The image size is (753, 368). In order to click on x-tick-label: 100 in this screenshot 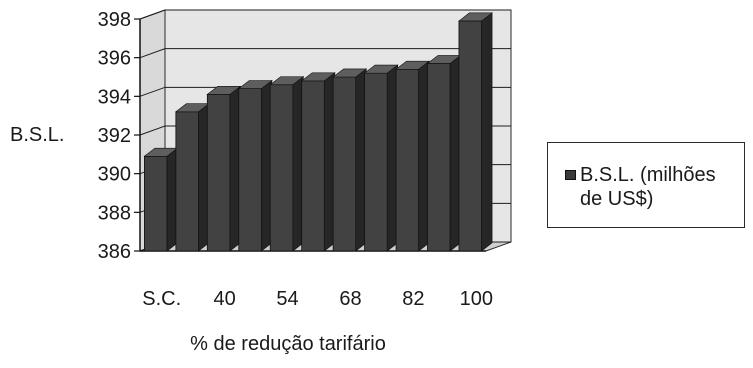, I will do `click(476, 299)`.